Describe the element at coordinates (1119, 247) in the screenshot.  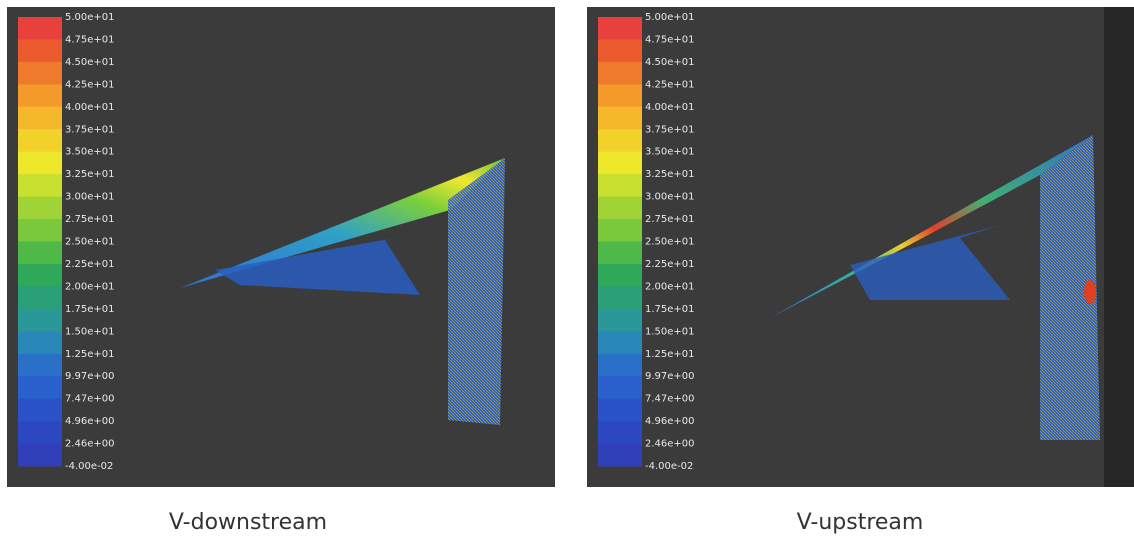
I see `panel-strip` at that location.